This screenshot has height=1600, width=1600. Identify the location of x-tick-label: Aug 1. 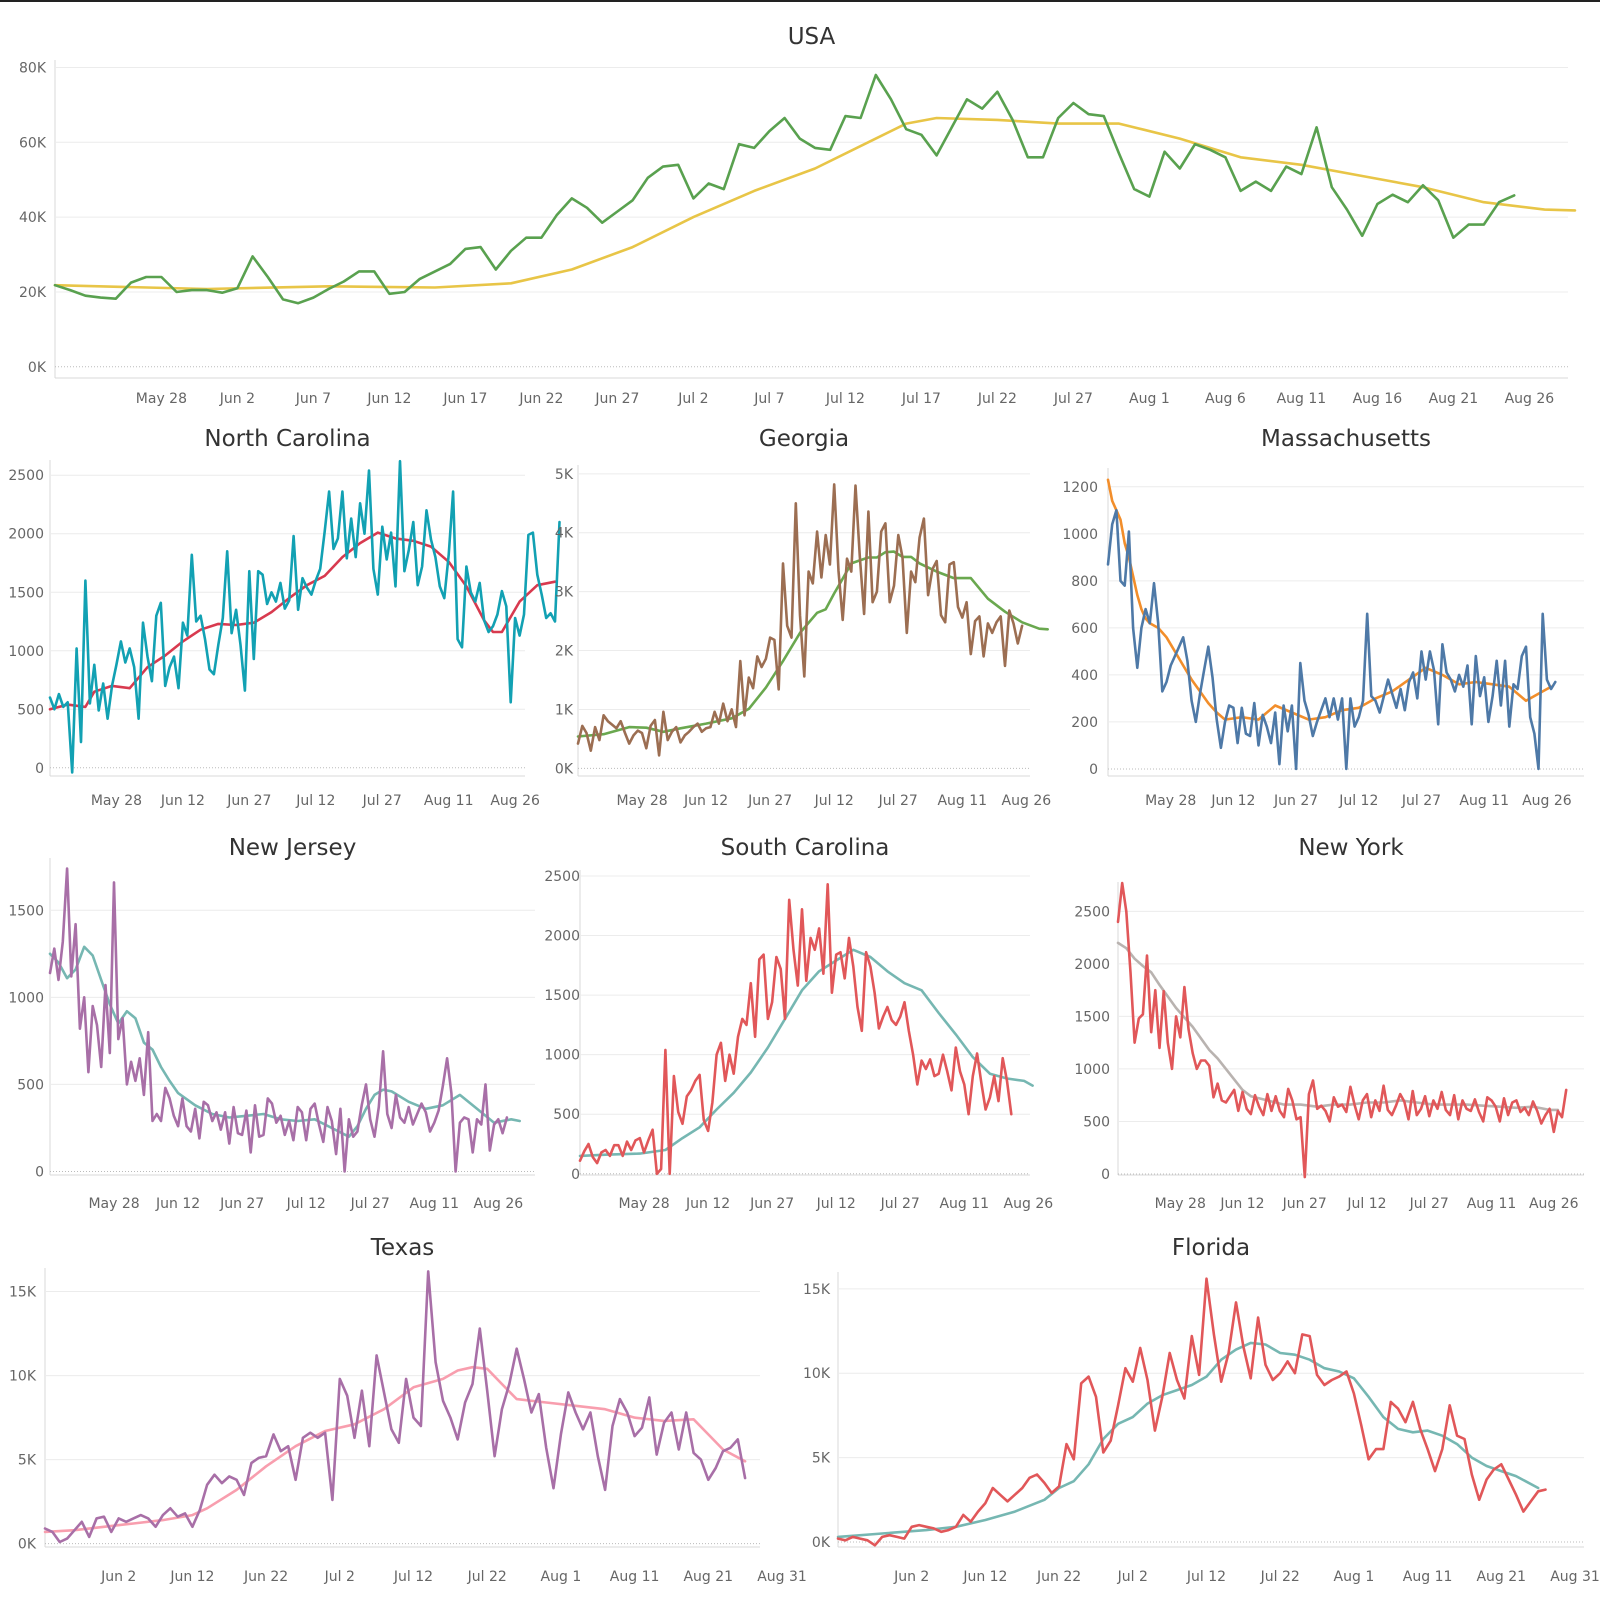
(1354, 1577).